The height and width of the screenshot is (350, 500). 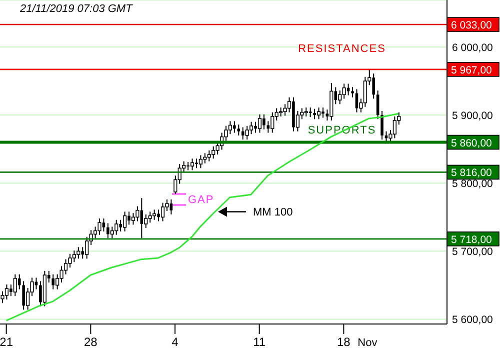 I want to click on annotation: RESISTANCES, so click(x=342, y=49).